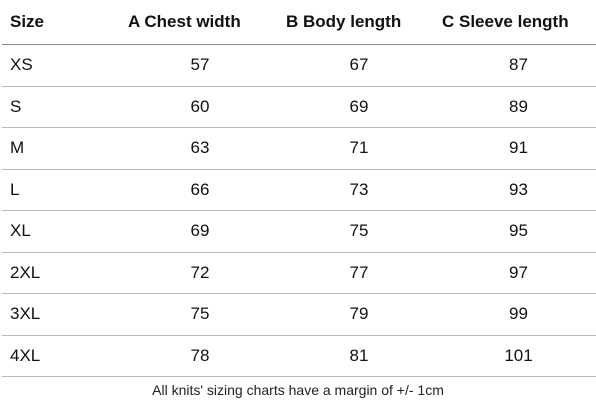 This screenshot has height=419, width=596. I want to click on chest-cell: 57, so click(200, 65).